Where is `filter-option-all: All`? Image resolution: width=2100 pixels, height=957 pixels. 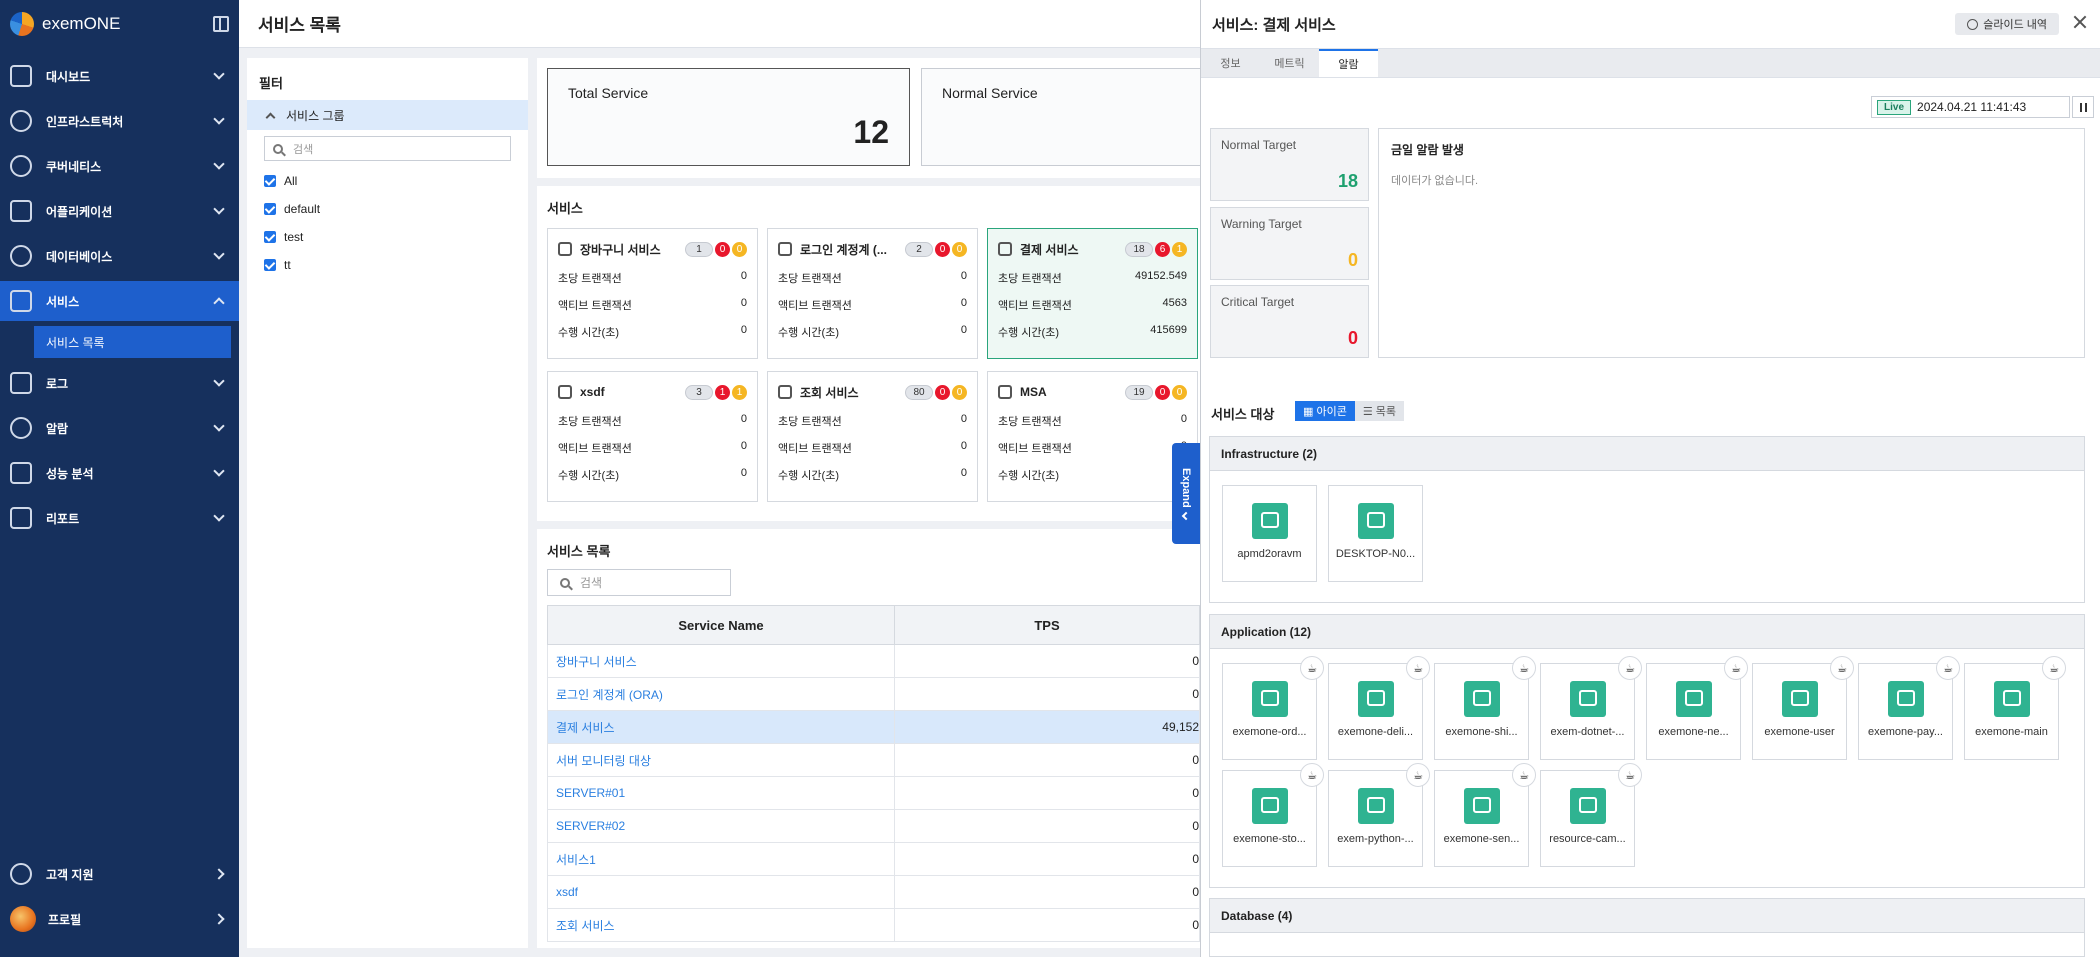 filter-option-all: All is located at coordinates (387, 181).